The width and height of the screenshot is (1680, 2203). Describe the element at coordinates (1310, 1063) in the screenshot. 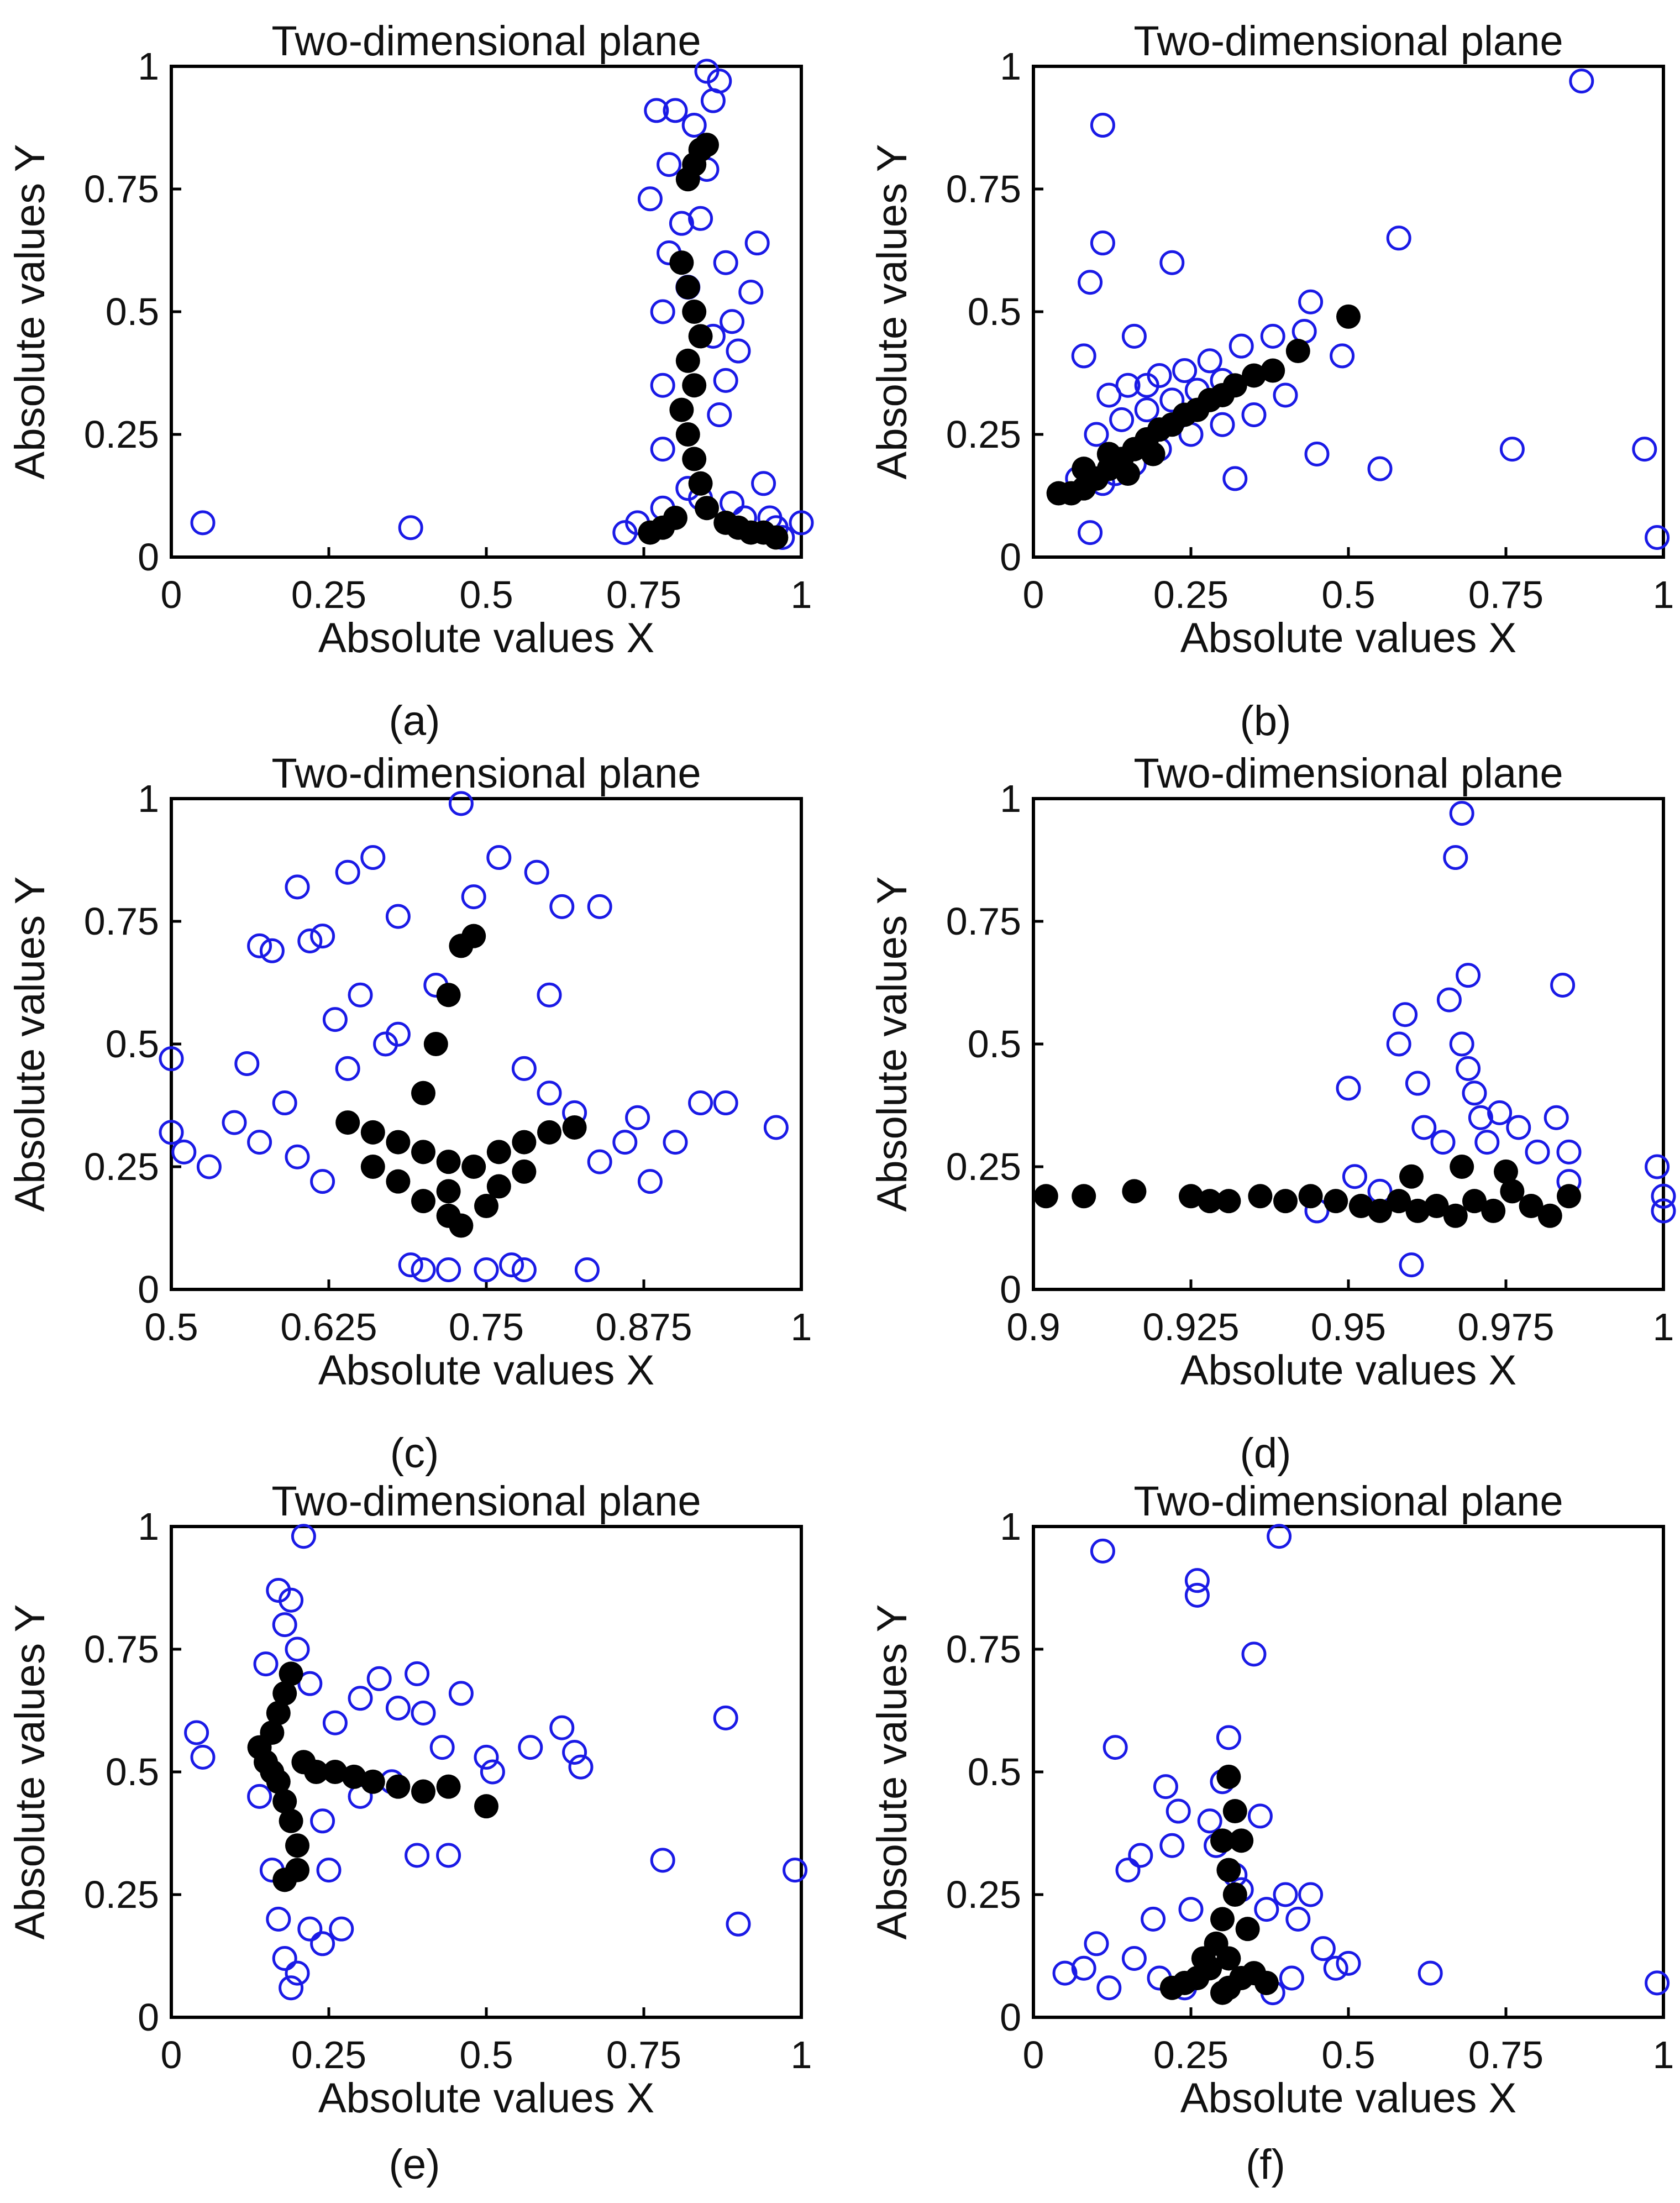

I see `axis-ticks: 0.9 0.925 0.95 0.975 1 0 0.25 0.5 0.75 1` at that location.